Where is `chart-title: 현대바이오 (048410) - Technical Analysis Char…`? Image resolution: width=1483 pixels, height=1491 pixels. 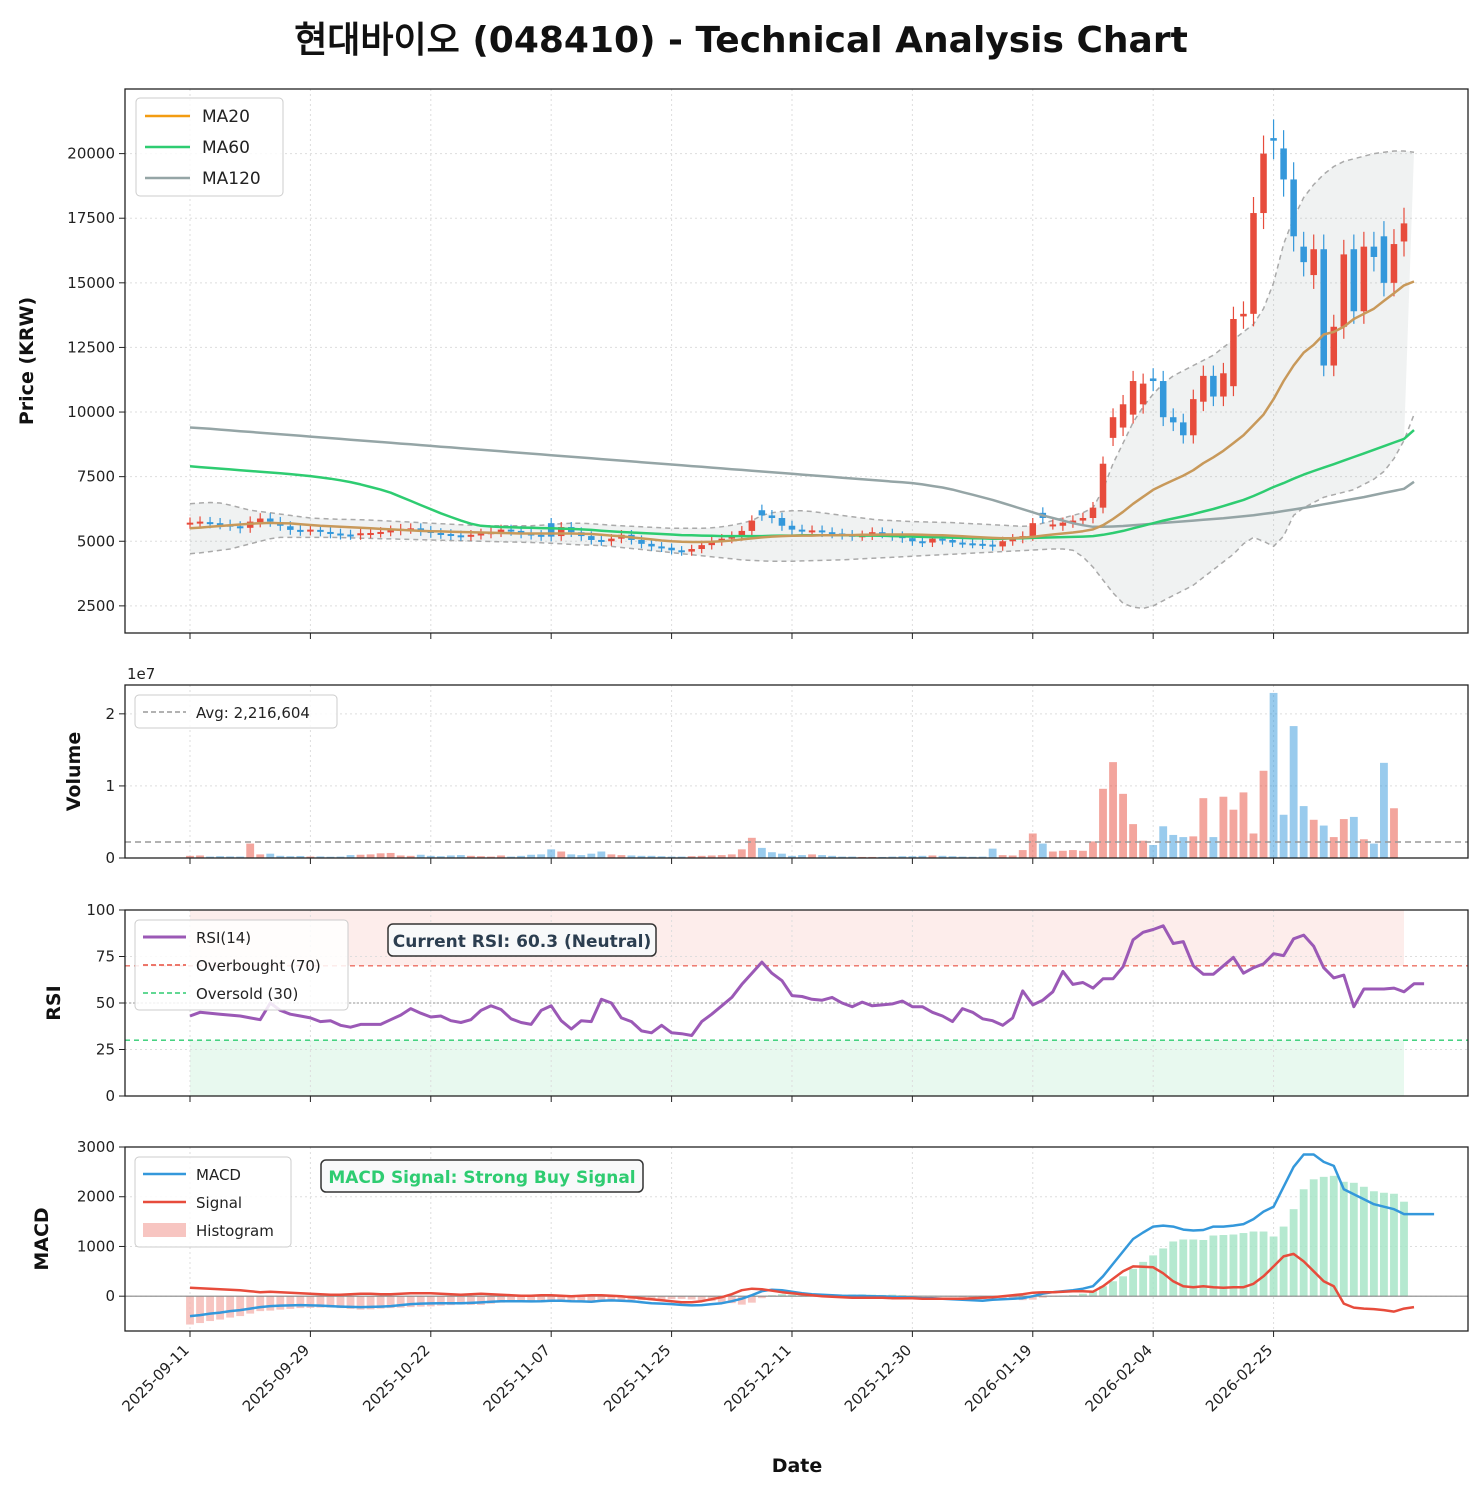 chart-title: 현대바이오 (048410) - Technical Analysis Char… is located at coordinates (741, 40).